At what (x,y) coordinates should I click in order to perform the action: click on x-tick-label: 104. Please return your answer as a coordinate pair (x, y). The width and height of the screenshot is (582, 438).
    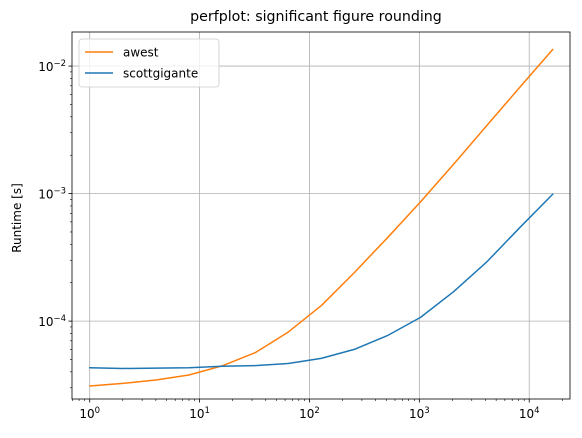
    Looking at the image, I should click on (529, 413).